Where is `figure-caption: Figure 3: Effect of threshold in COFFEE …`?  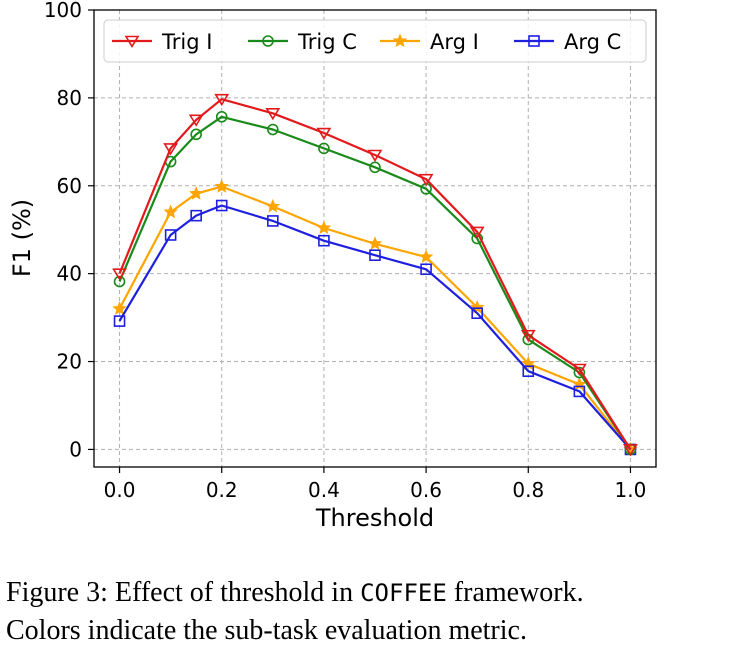
figure-caption: Figure 3: Effect of threshold in COFFEE … is located at coordinates (370, 612).